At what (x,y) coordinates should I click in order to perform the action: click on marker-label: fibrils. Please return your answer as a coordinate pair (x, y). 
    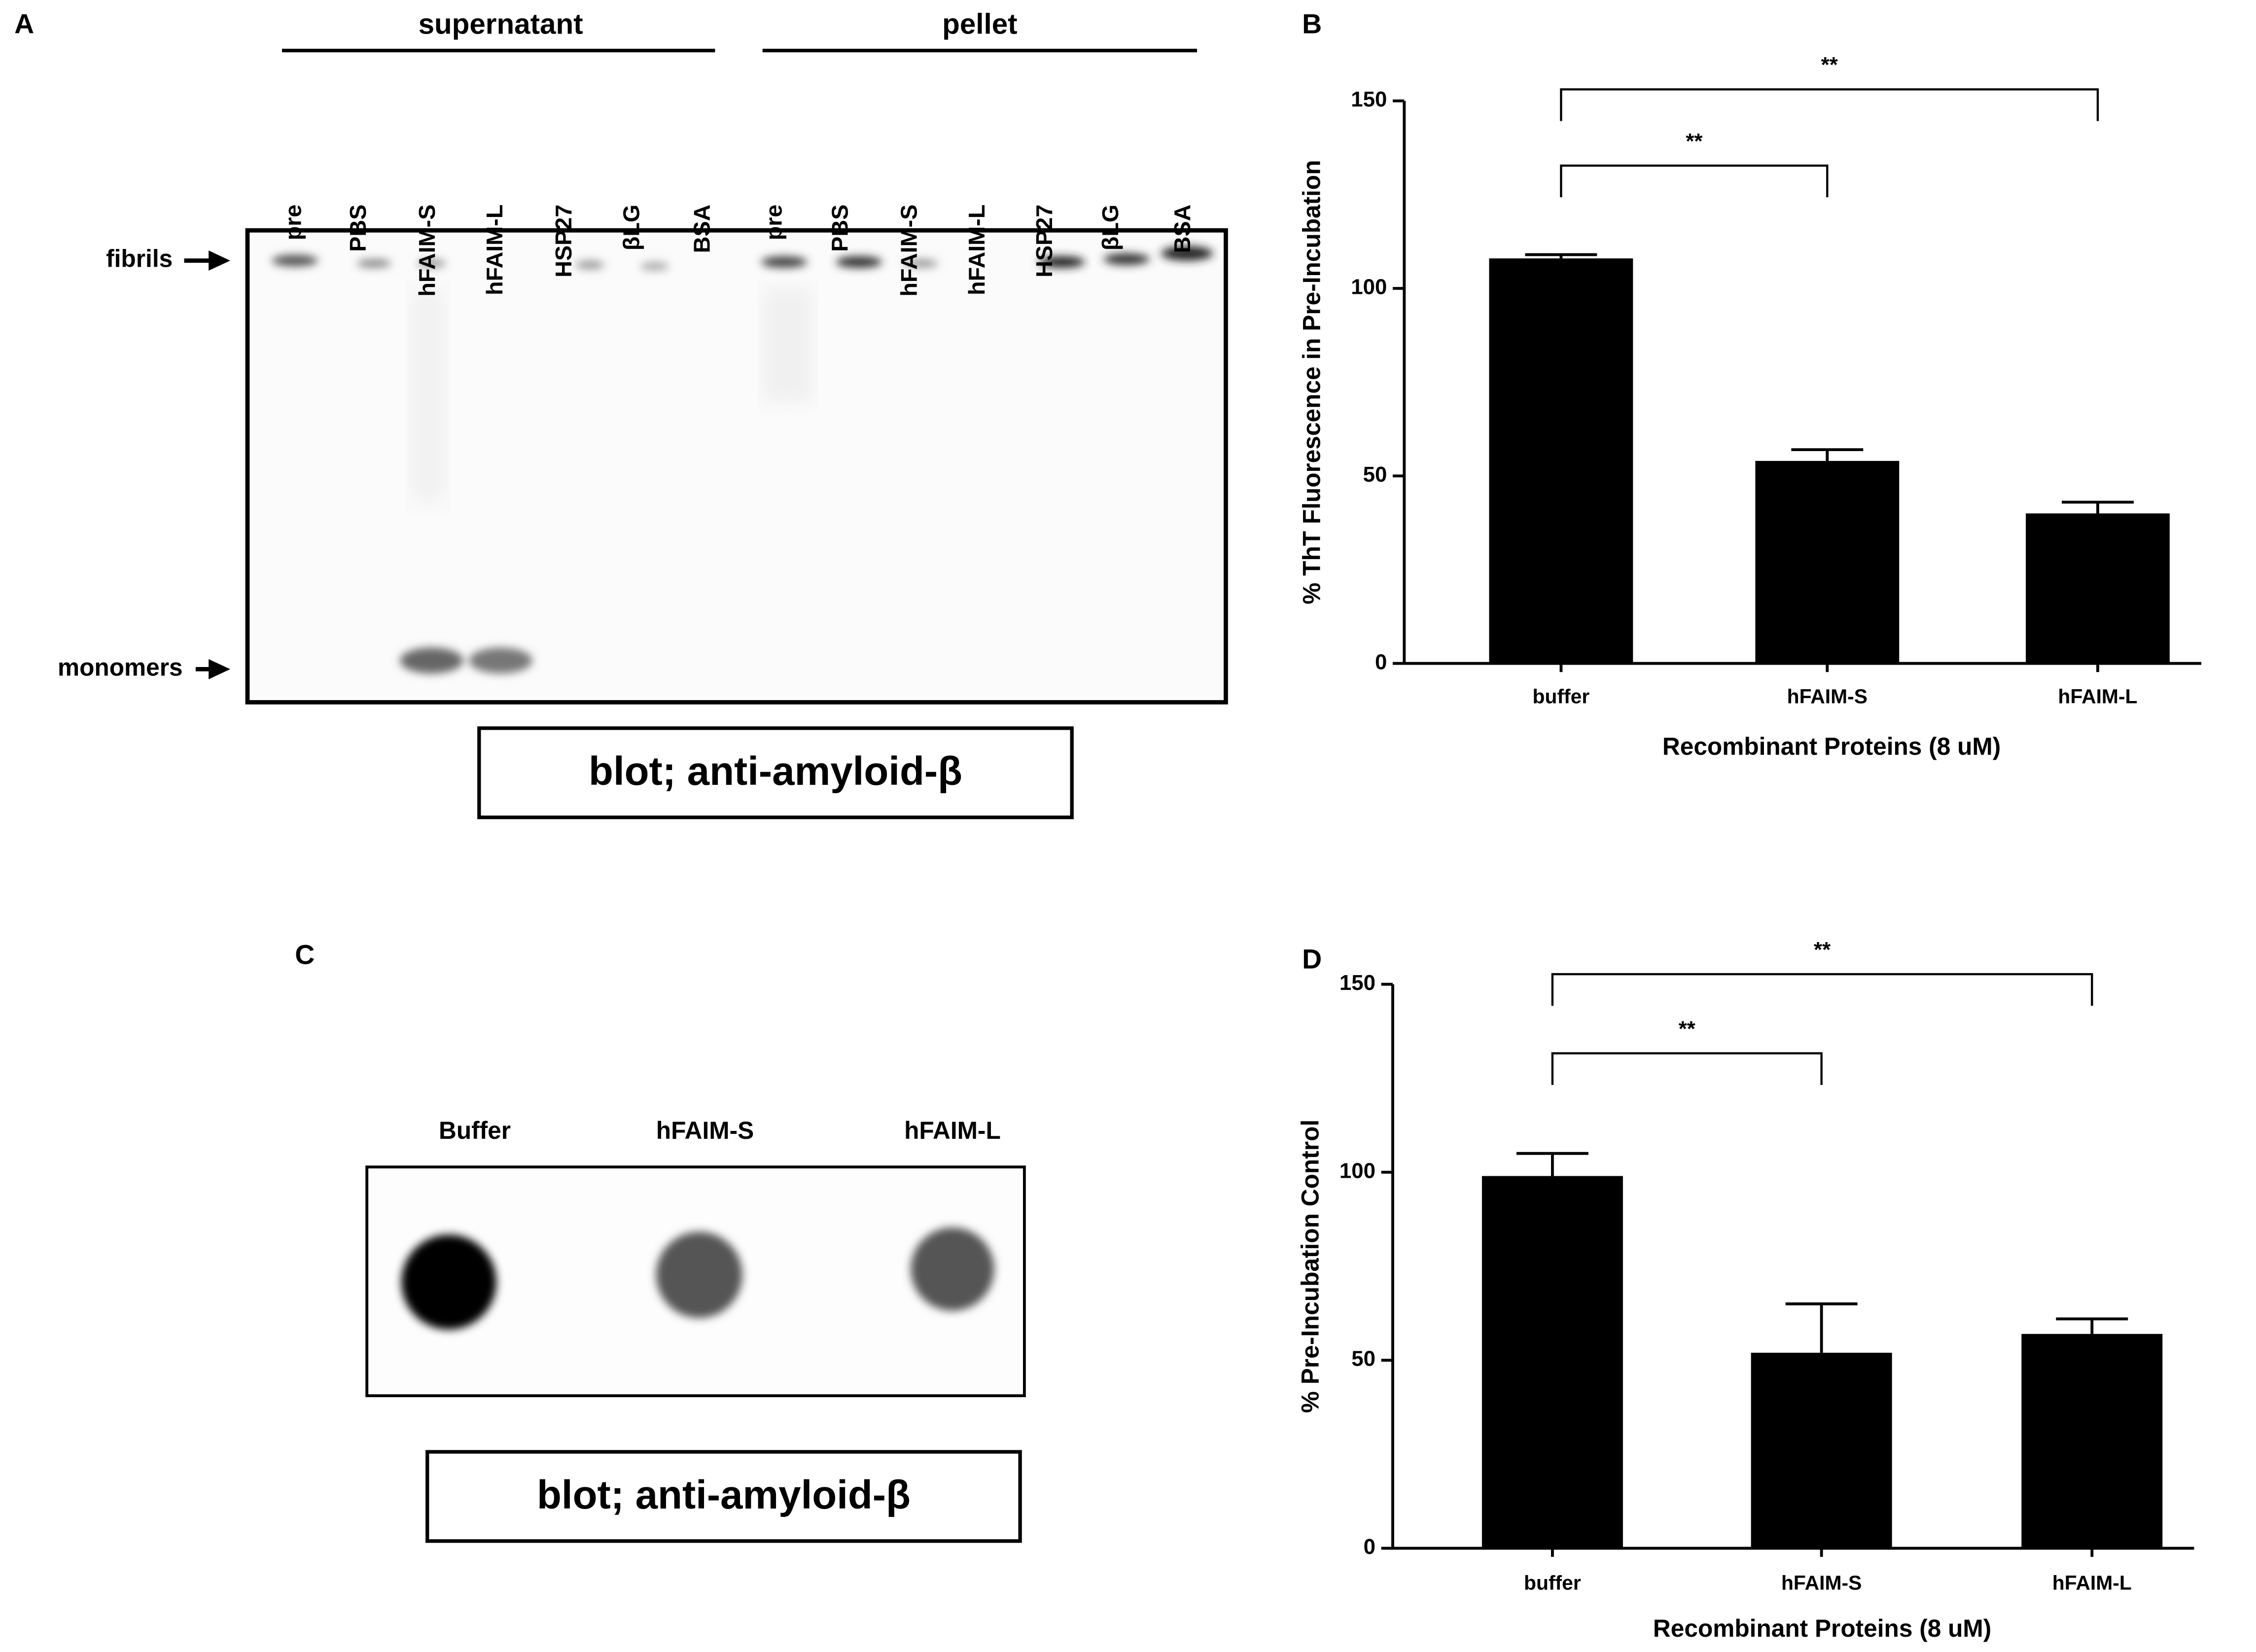
    Looking at the image, I should click on (140, 259).